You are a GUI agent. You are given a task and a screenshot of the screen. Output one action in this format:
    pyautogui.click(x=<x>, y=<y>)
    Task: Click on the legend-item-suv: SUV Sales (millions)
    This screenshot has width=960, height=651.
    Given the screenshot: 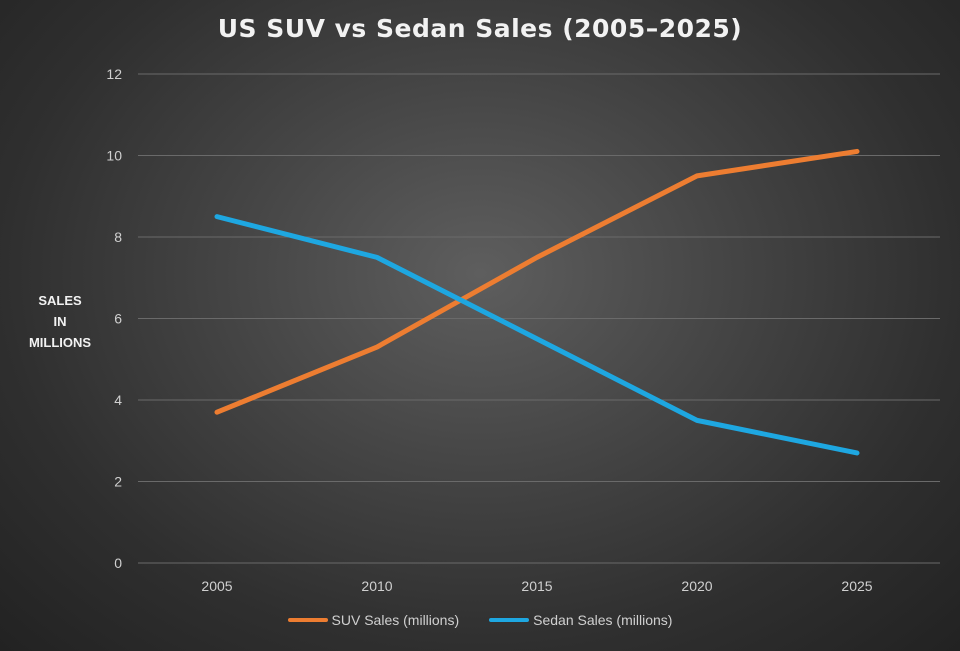 What is the action you would take?
    pyautogui.click(x=373, y=620)
    